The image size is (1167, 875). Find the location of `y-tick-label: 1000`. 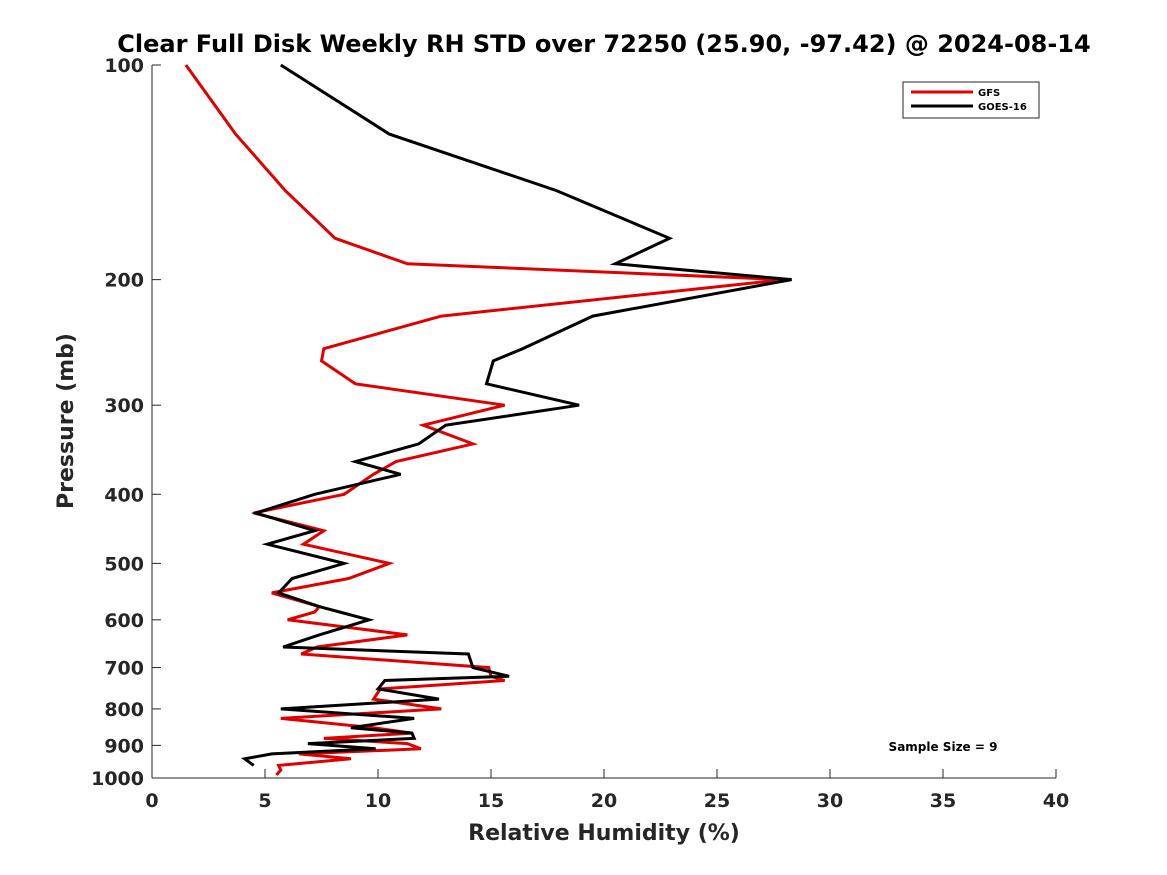

y-tick-label: 1000 is located at coordinates (117, 779).